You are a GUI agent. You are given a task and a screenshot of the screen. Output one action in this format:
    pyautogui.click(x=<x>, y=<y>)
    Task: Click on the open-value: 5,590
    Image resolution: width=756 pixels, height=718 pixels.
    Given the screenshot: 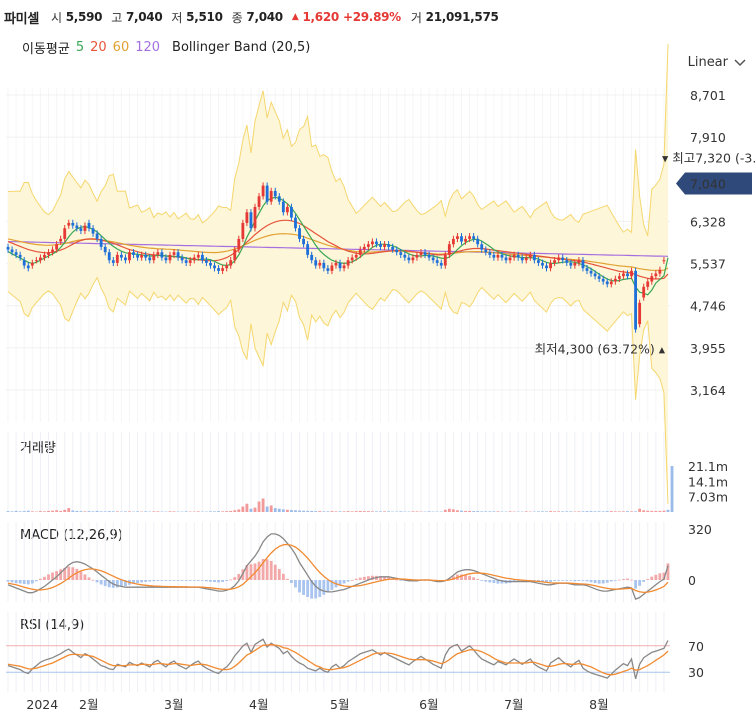 What is the action you would take?
    pyautogui.click(x=84, y=17)
    